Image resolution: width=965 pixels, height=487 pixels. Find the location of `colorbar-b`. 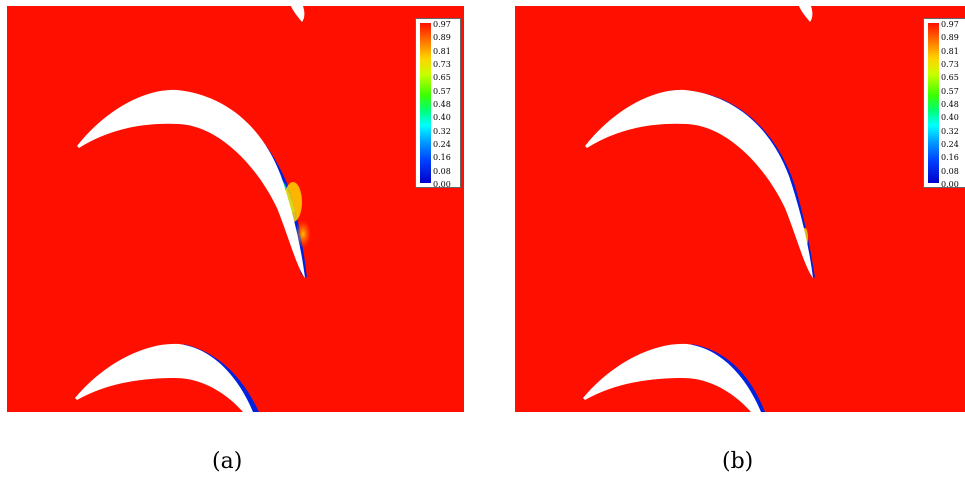

colorbar-b is located at coordinates (933, 103).